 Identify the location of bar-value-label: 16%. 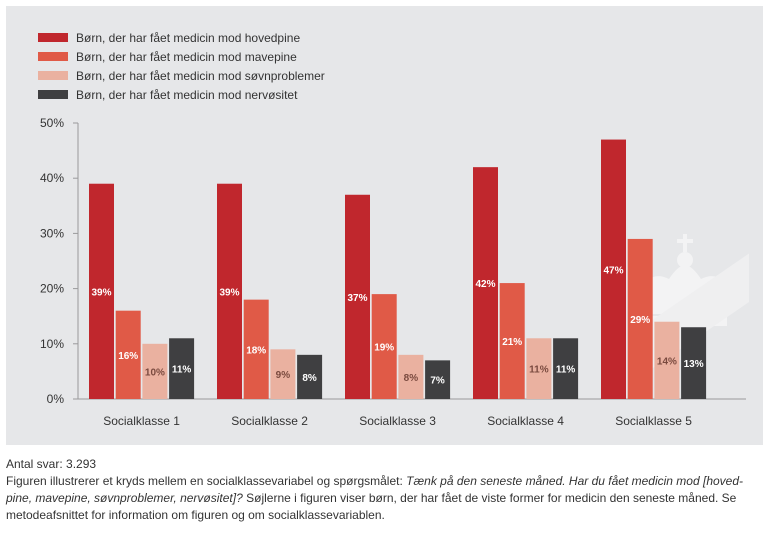
(128, 356).